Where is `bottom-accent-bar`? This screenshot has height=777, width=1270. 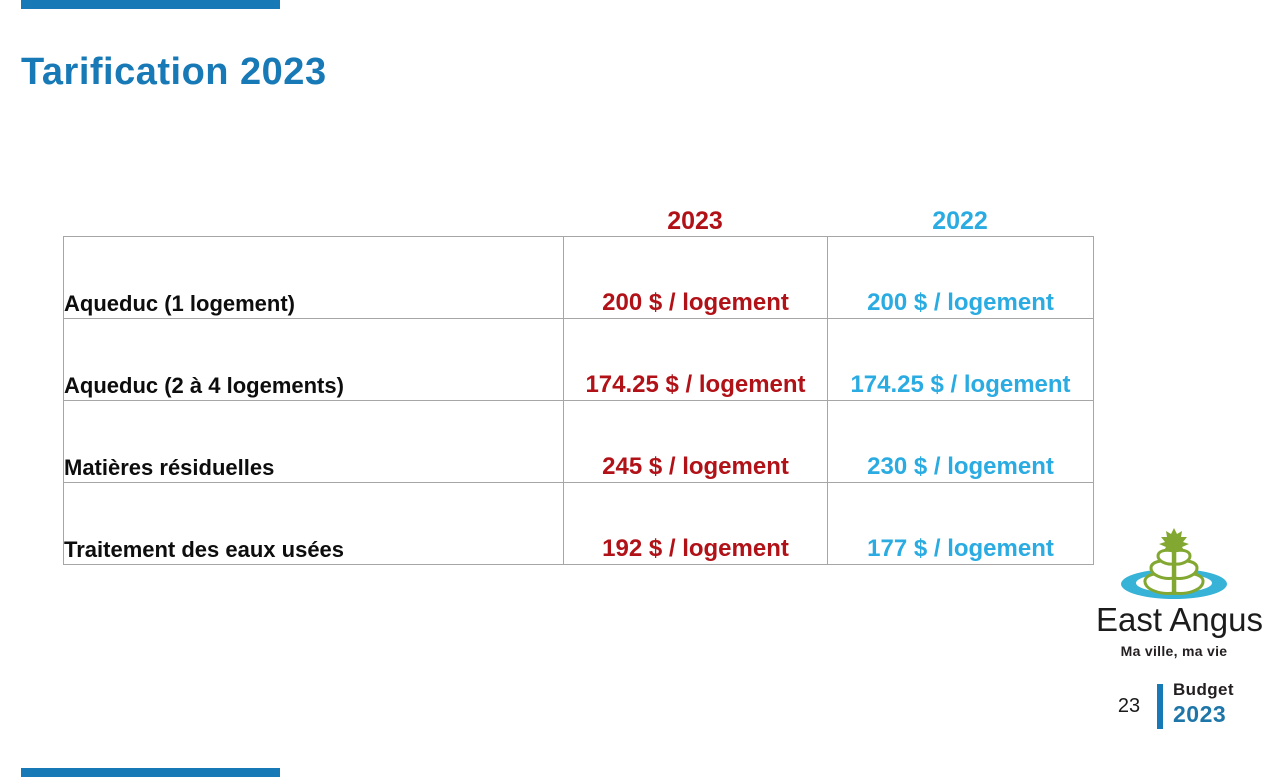 bottom-accent-bar is located at coordinates (150, 772).